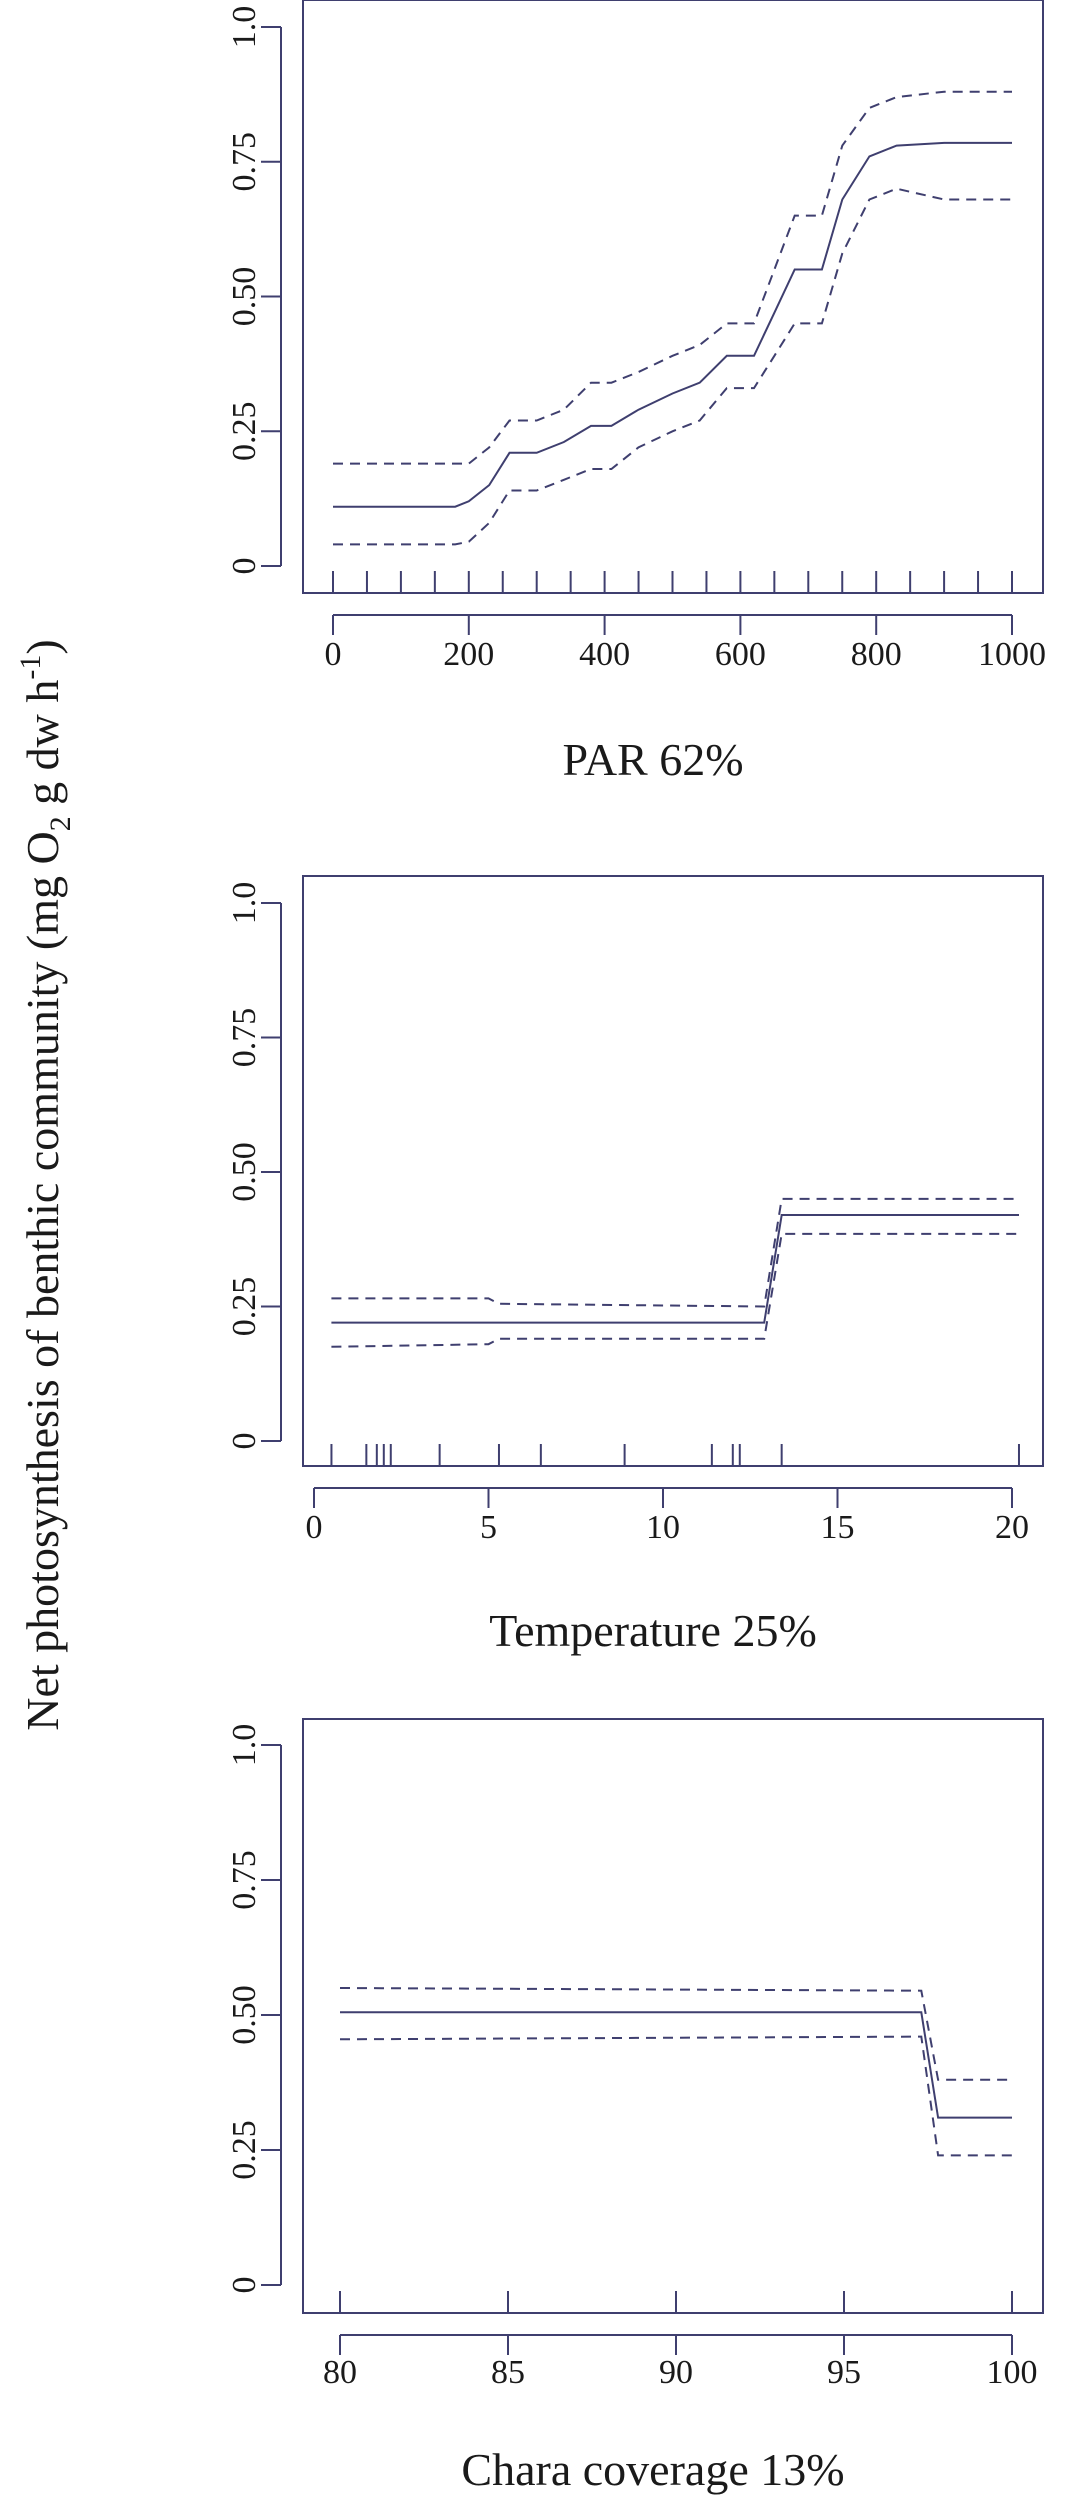  Describe the element at coordinates (468, 654) in the screenshot. I see `x-tick-label: 200` at that location.